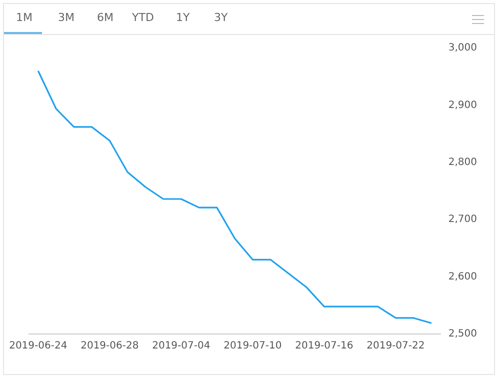 This screenshot has width=500, height=384. I want to click on y-tick-label: 2,900, so click(463, 105).